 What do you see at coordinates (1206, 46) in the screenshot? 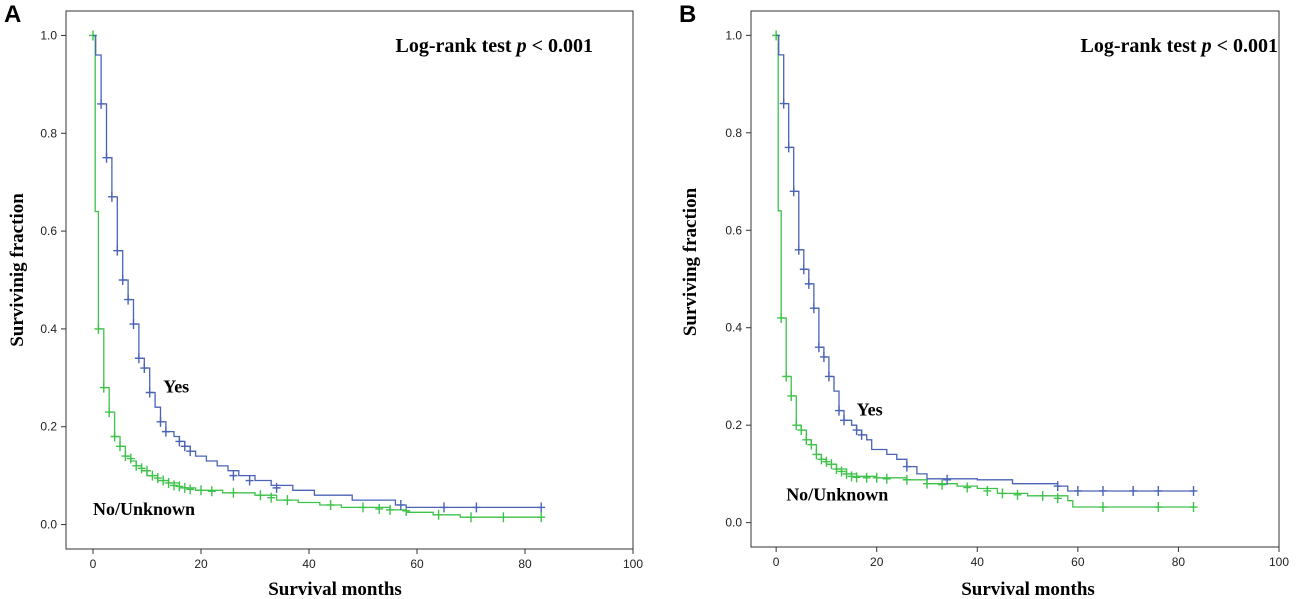
I see `logrank-p-b: p` at bounding box center [1206, 46].